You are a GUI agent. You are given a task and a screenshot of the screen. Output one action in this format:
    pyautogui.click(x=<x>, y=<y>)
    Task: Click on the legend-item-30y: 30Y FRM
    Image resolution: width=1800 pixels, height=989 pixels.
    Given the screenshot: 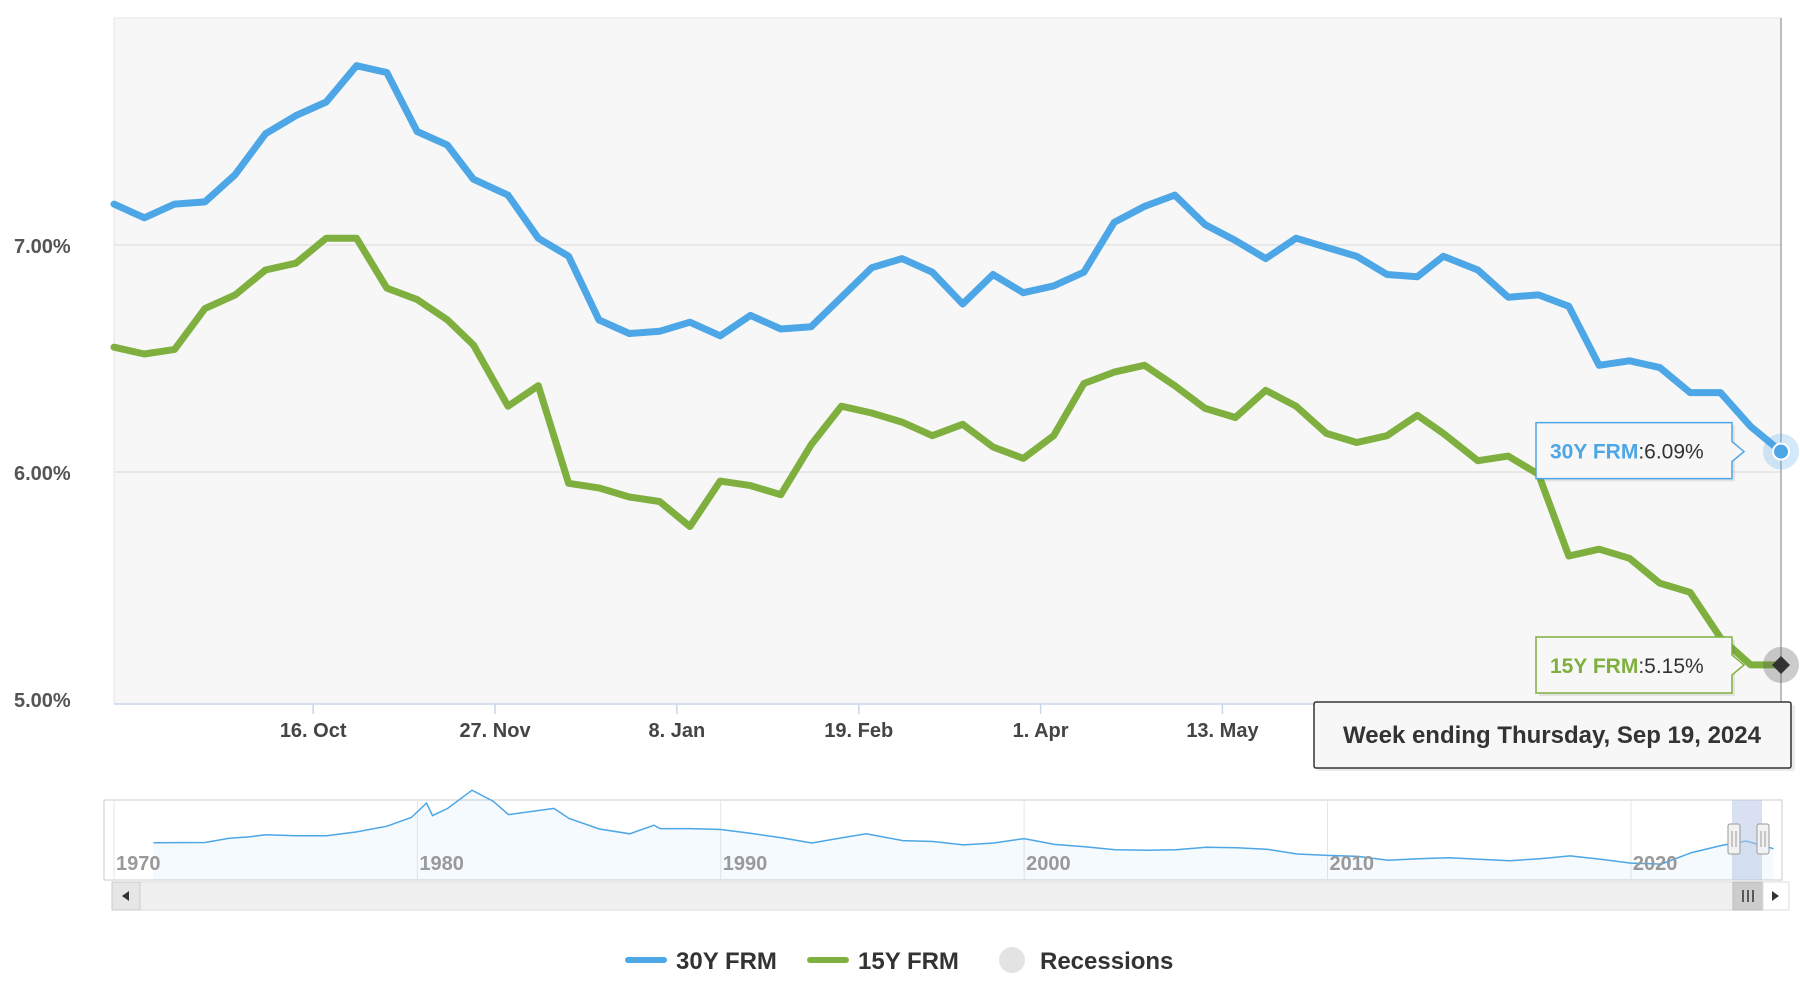 What is the action you would take?
    pyautogui.click(x=701, y=961)
    